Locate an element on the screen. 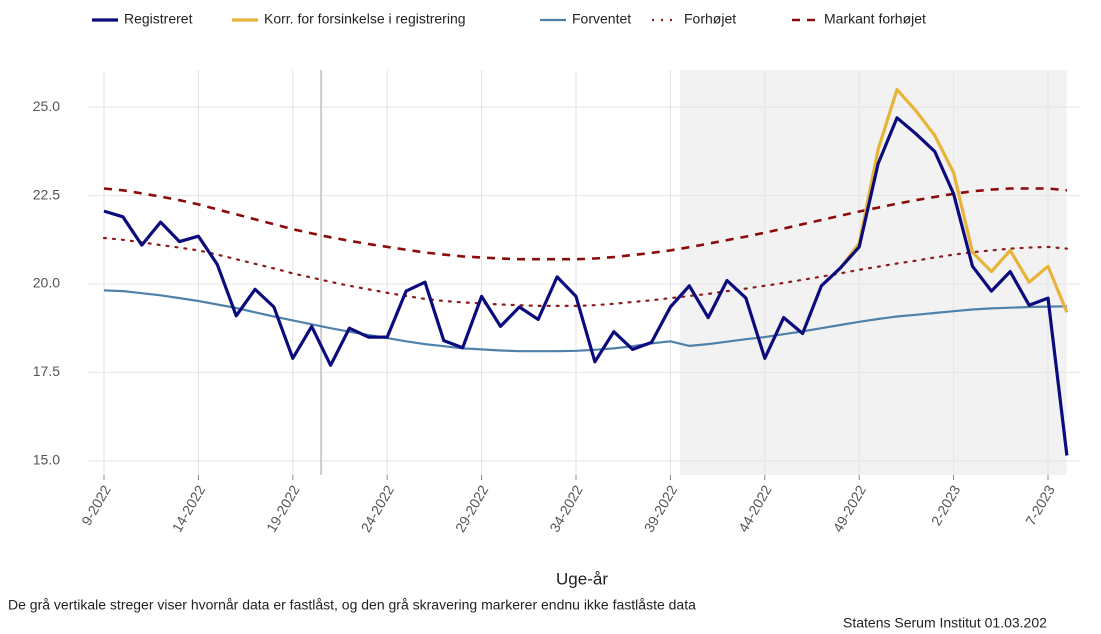 This screenshot has height=634, width=1101. legend-item: Forhøjet is located at coordinates (694, 19).